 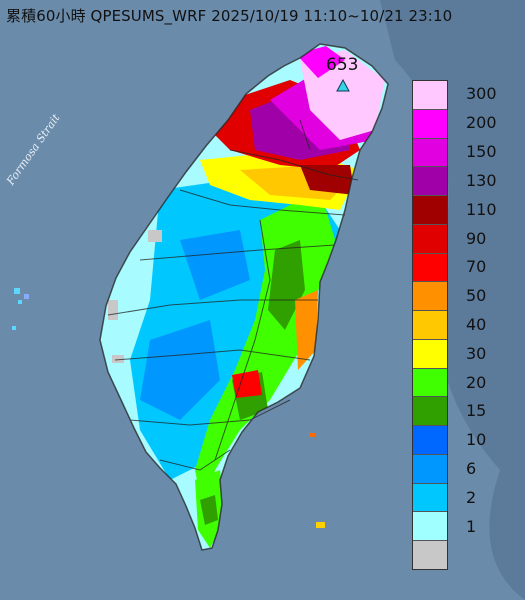 What do you see at coordinates (481, 152) in the screenshot?
I see `legend-label: 150` at bounding box center [481, 152].